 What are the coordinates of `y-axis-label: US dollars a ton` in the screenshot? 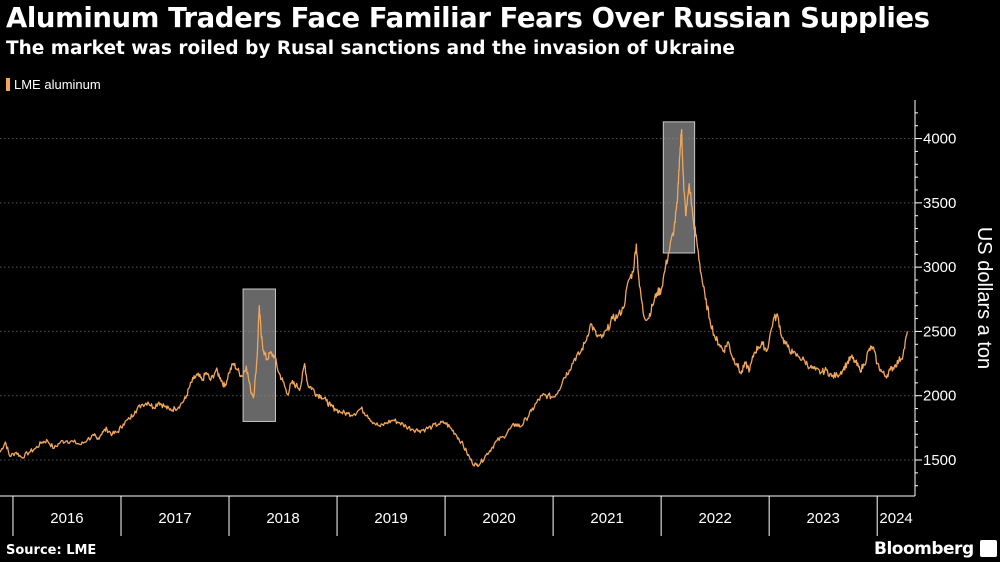 It's located at (984, 298).